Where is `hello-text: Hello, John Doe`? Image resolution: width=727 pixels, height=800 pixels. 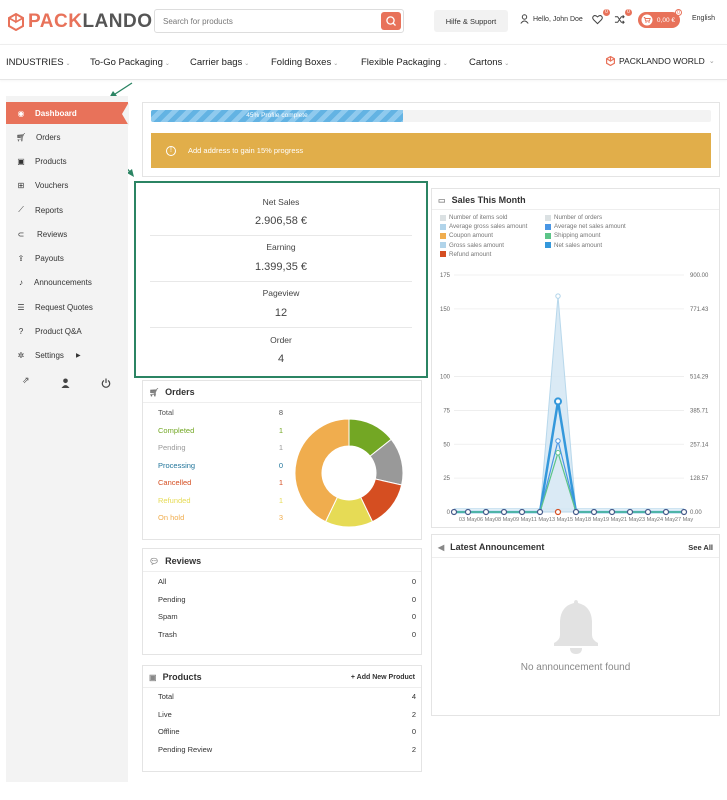 hello-text: Hello, John Doe is located at coordinates (558, 19).